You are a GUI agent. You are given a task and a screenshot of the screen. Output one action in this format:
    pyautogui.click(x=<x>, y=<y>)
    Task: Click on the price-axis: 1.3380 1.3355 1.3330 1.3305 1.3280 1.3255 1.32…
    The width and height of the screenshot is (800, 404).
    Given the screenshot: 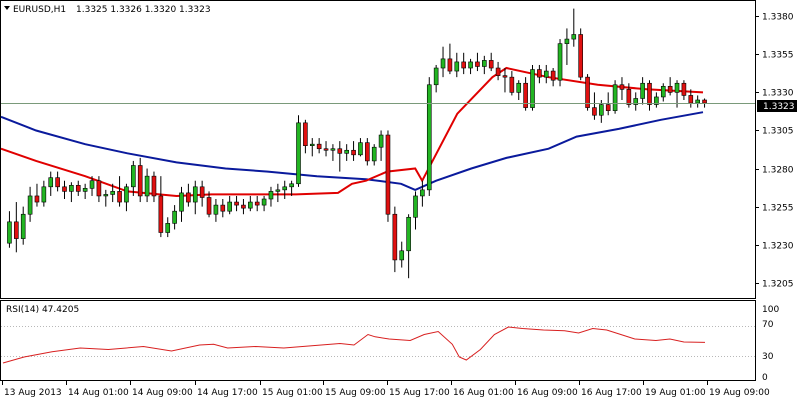 What is the action you would take?
    pyautogui.click(x=774, y=151)
    